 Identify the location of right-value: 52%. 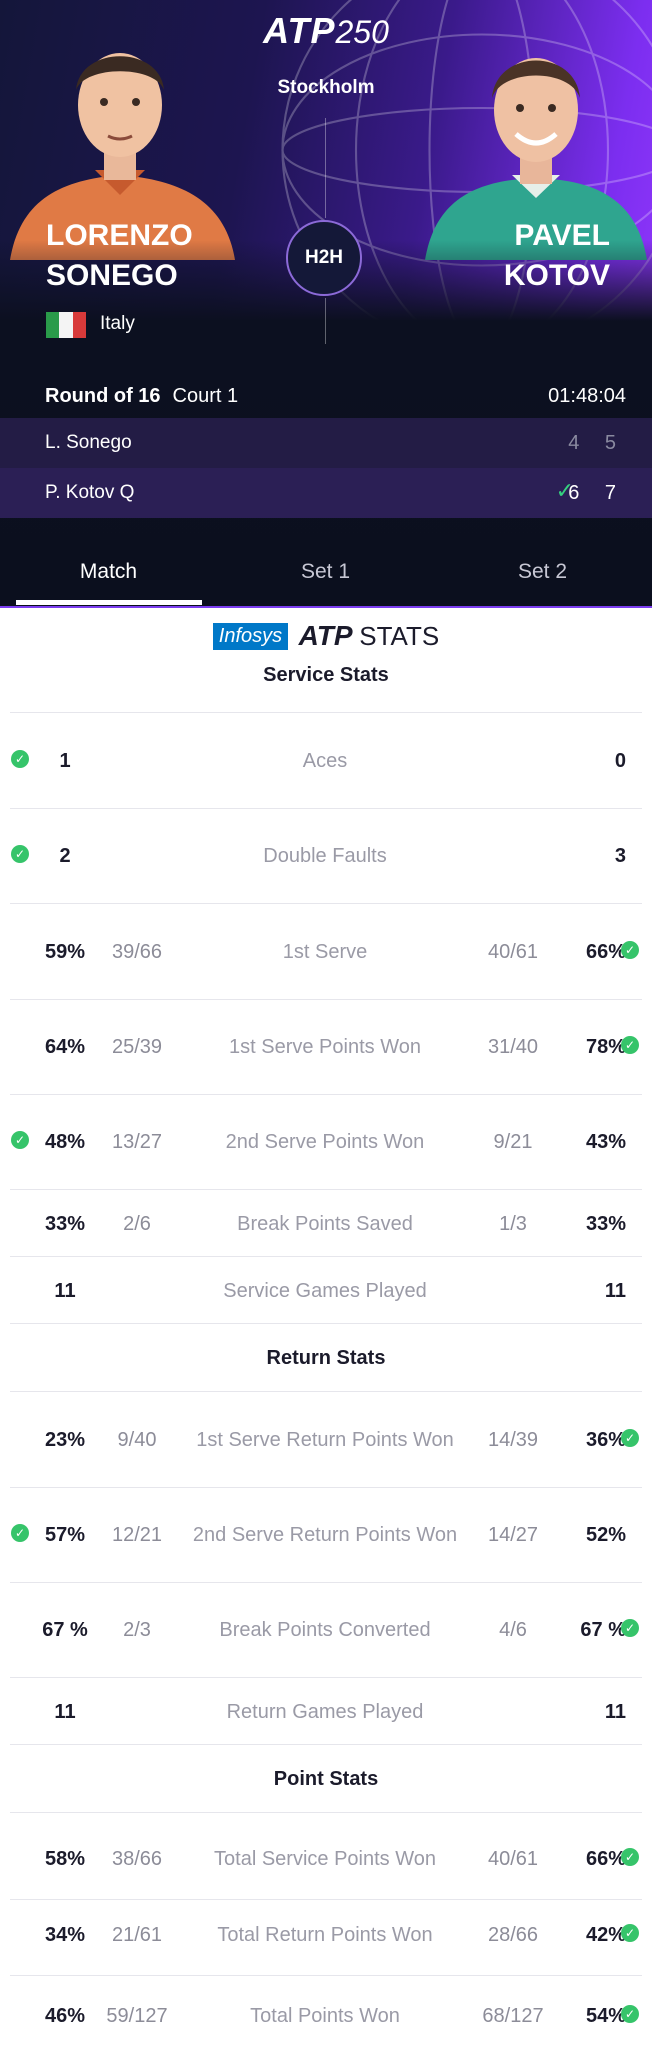
(605, 1535).